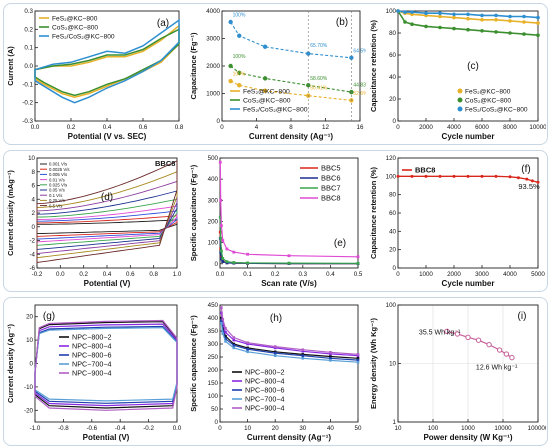  What do you see at coordinates (395, 422) in the screenshot?
I see `y-tick-label: 1` at bounding box center [395, 422].